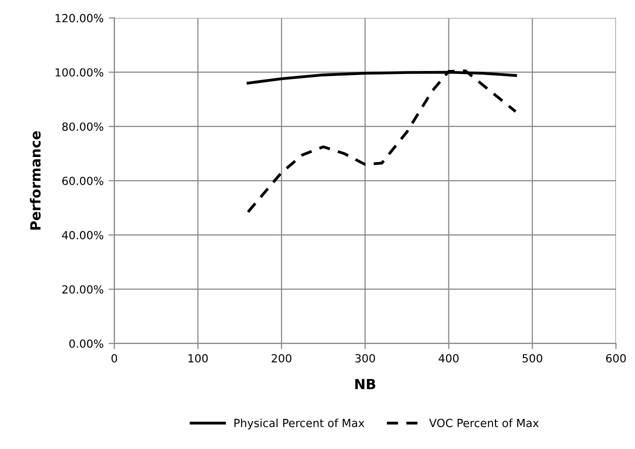 The width and height of the screenshot is (635, 449). Describe the element at coordinates (198, 358) in the screenshot. I see `x-tick-label: 100` at that location.